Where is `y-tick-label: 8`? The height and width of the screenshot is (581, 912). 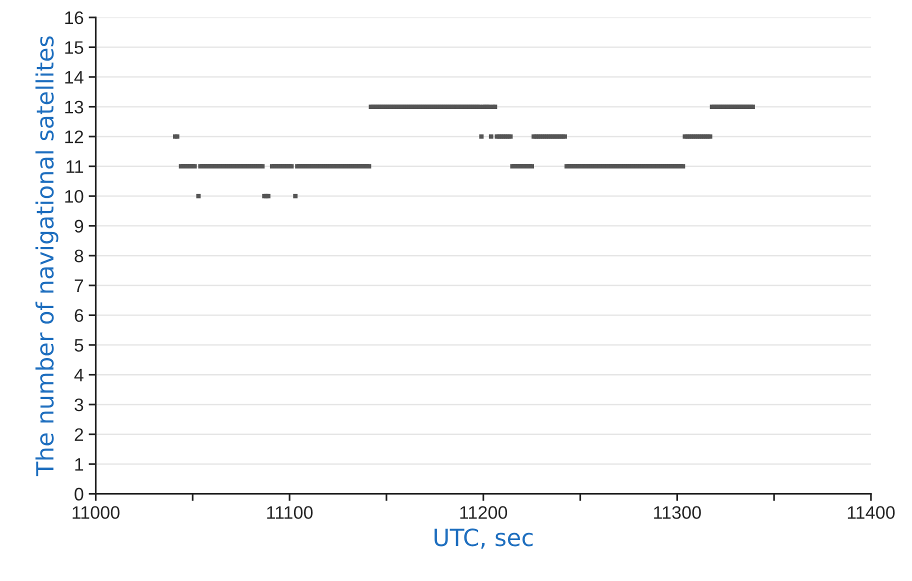
y-tick-label: 8 is located at coordinates (79, 256).